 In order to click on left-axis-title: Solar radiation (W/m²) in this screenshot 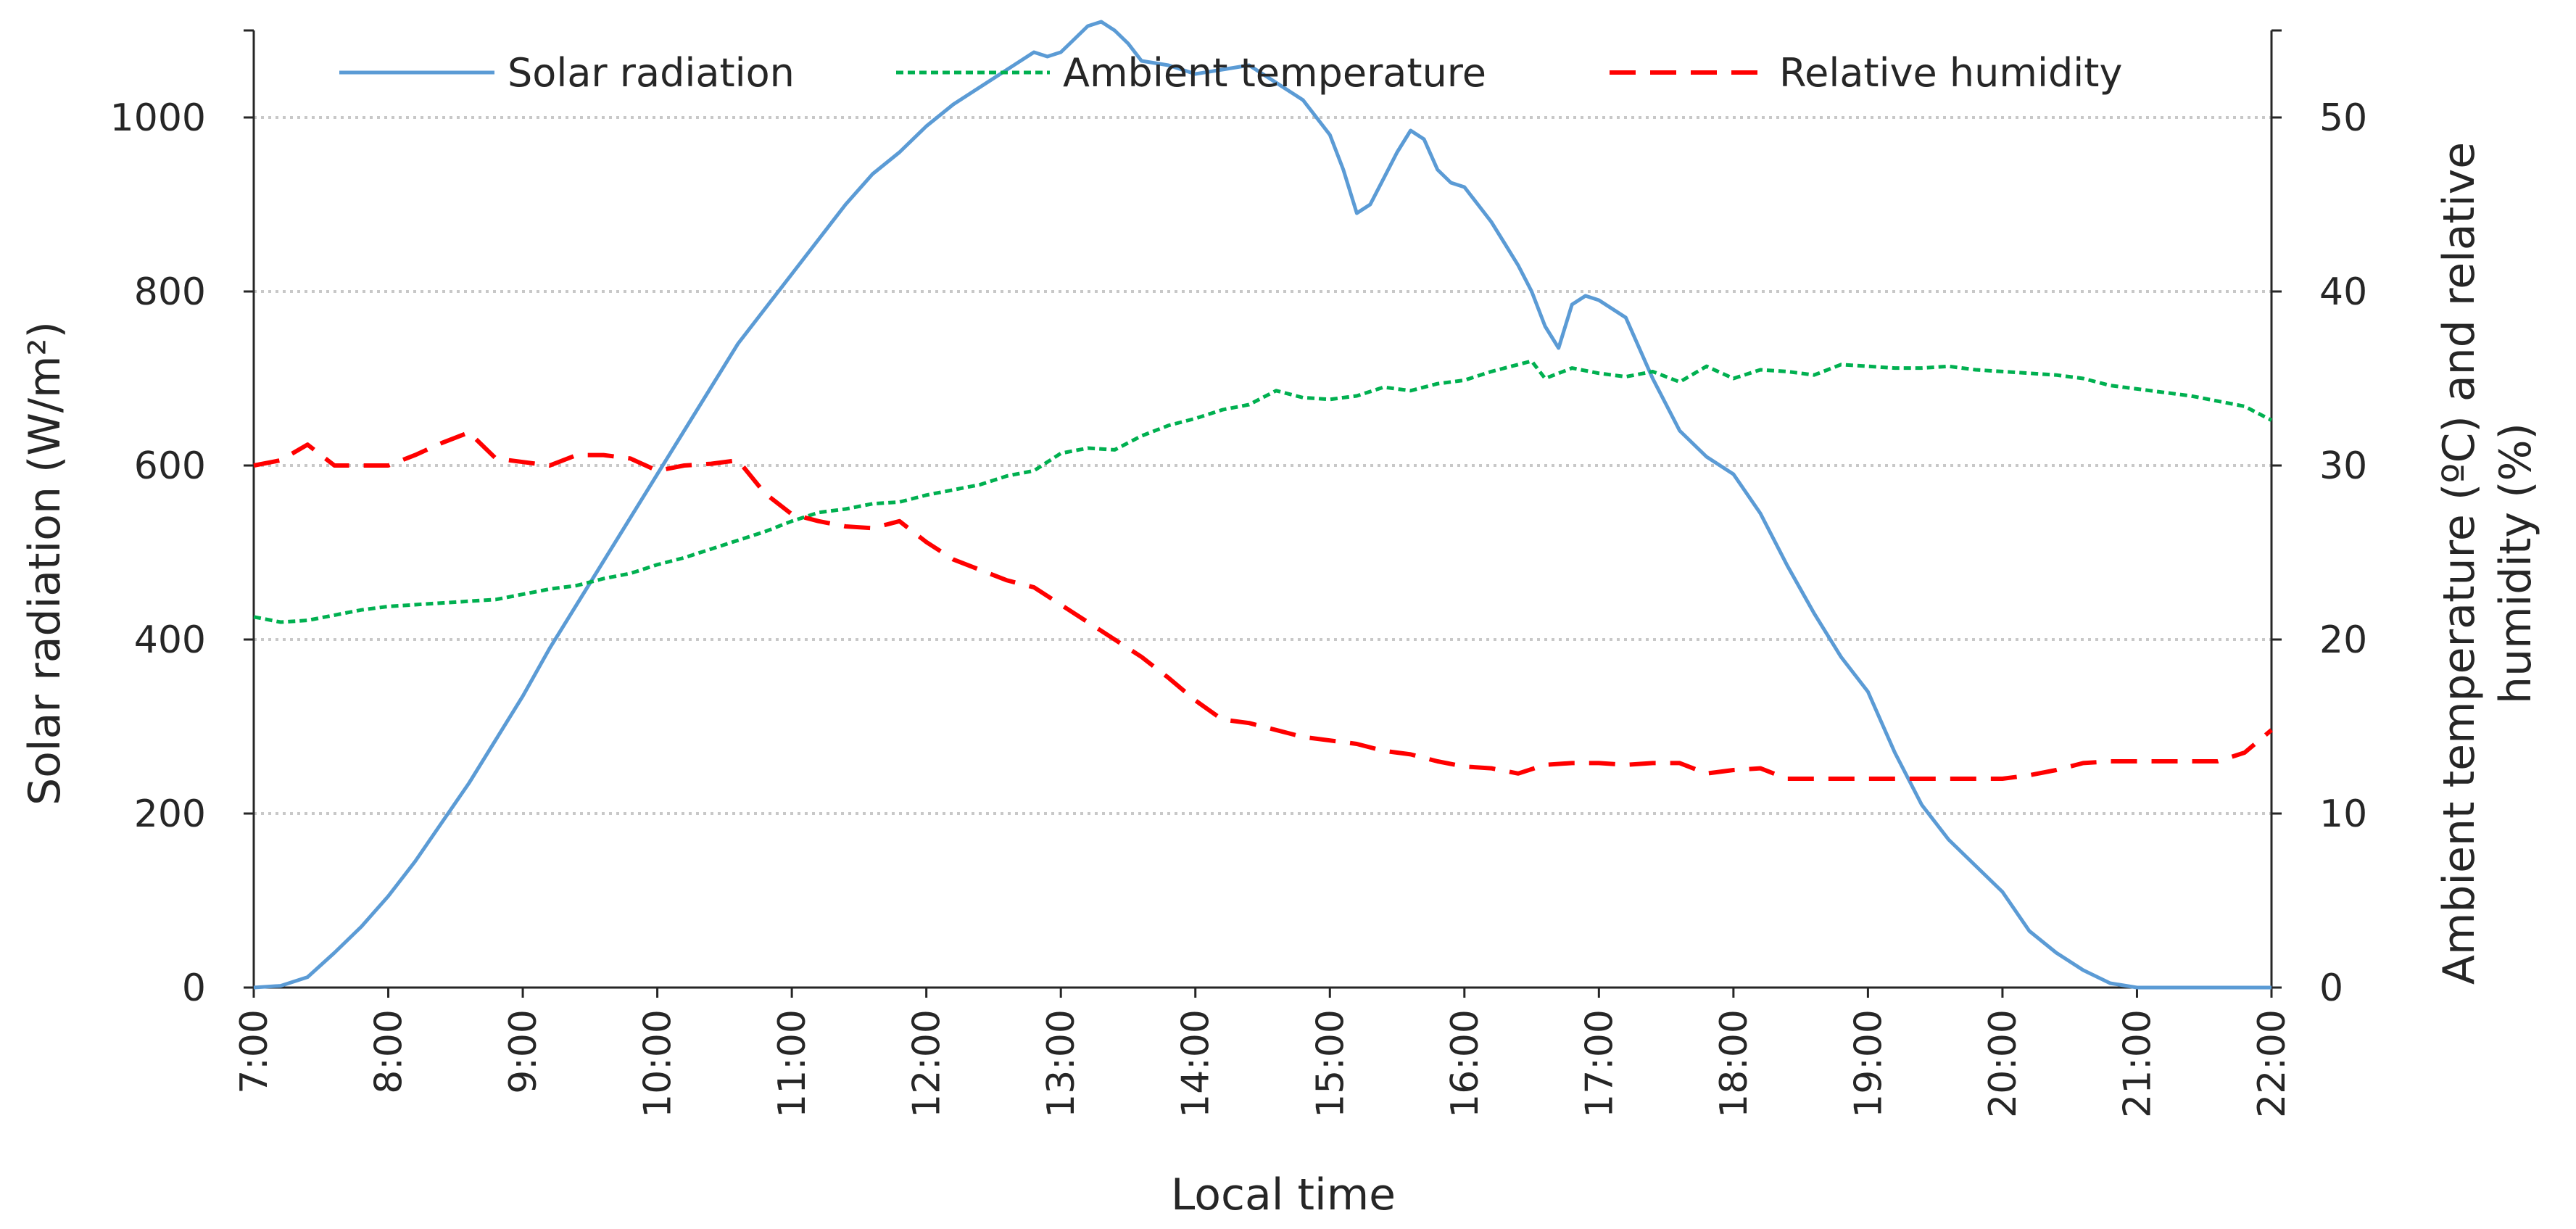, I will do `click(45, 563)`.